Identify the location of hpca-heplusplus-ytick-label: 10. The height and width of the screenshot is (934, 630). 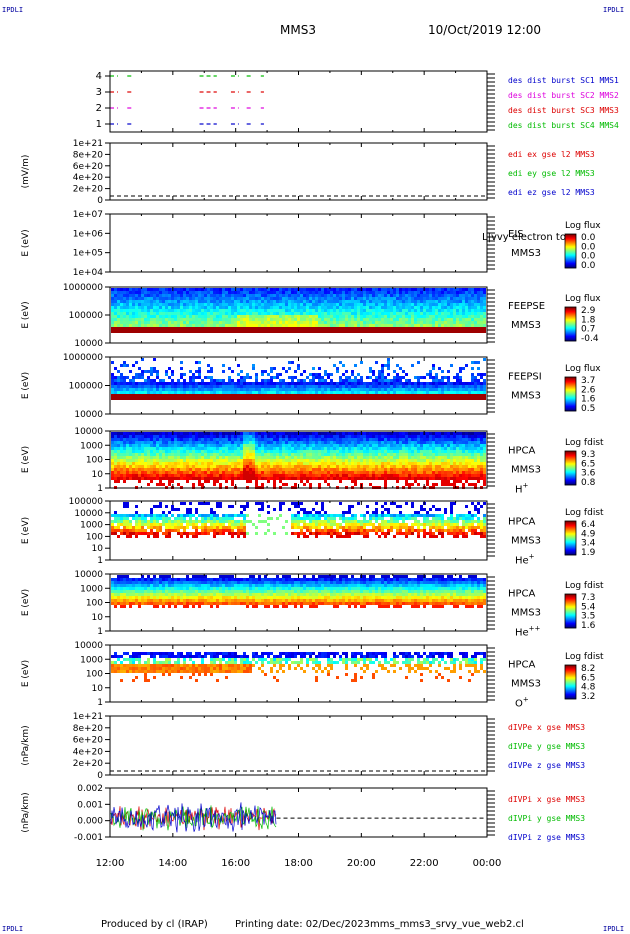
(98, 618).